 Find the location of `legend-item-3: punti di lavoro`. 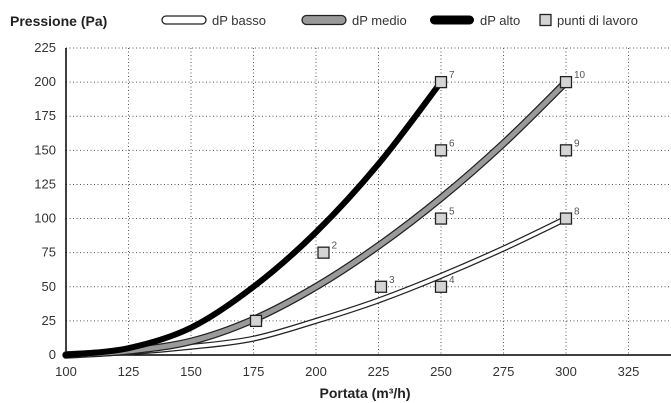

legend-item-3: punti di lavoro is located at coordinates (588, 20).